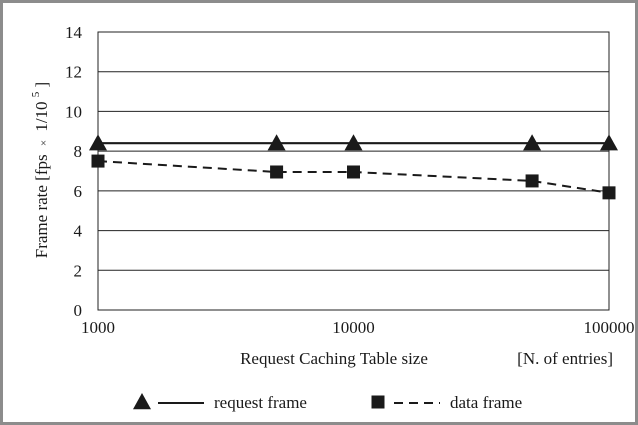 The image size is (638, 425). I want to click on y-tick-label-4: 4, so click(78, 231).